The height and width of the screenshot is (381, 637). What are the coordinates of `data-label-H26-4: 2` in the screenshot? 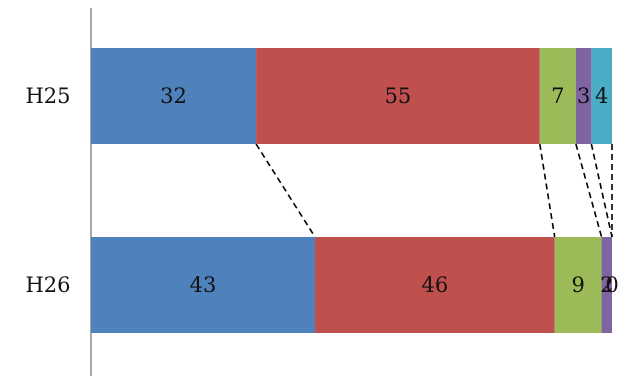 It's located at (606, 285).